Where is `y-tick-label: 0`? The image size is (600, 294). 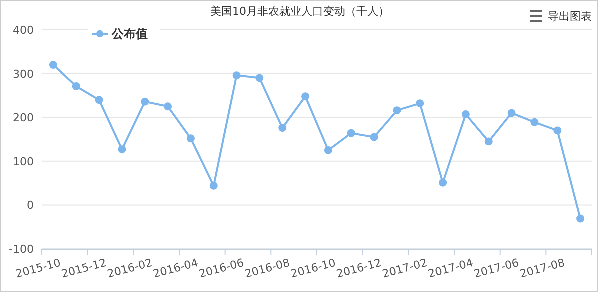
y-tick-label: 0 is located at coordinates (30, 205).